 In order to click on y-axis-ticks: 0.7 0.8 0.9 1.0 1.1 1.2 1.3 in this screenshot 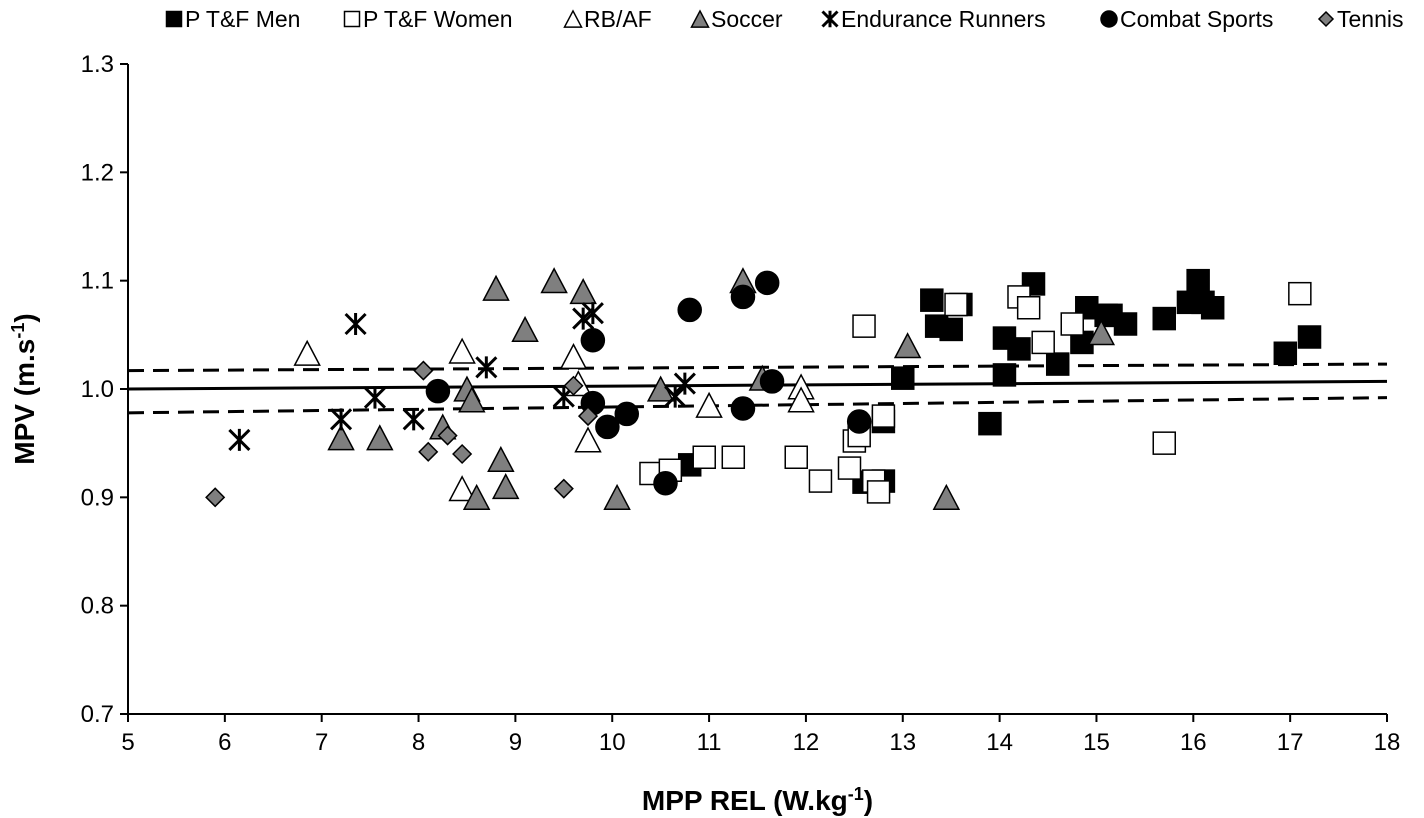, I will do `click(104, 389)`.